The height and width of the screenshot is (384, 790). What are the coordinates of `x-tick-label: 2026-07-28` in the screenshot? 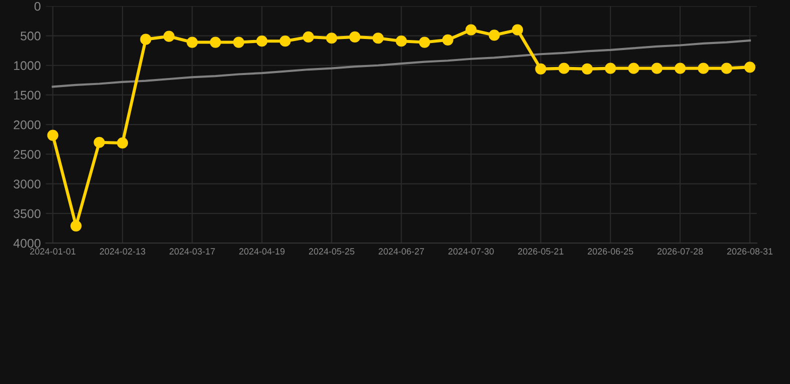 It's located at (680, 251).